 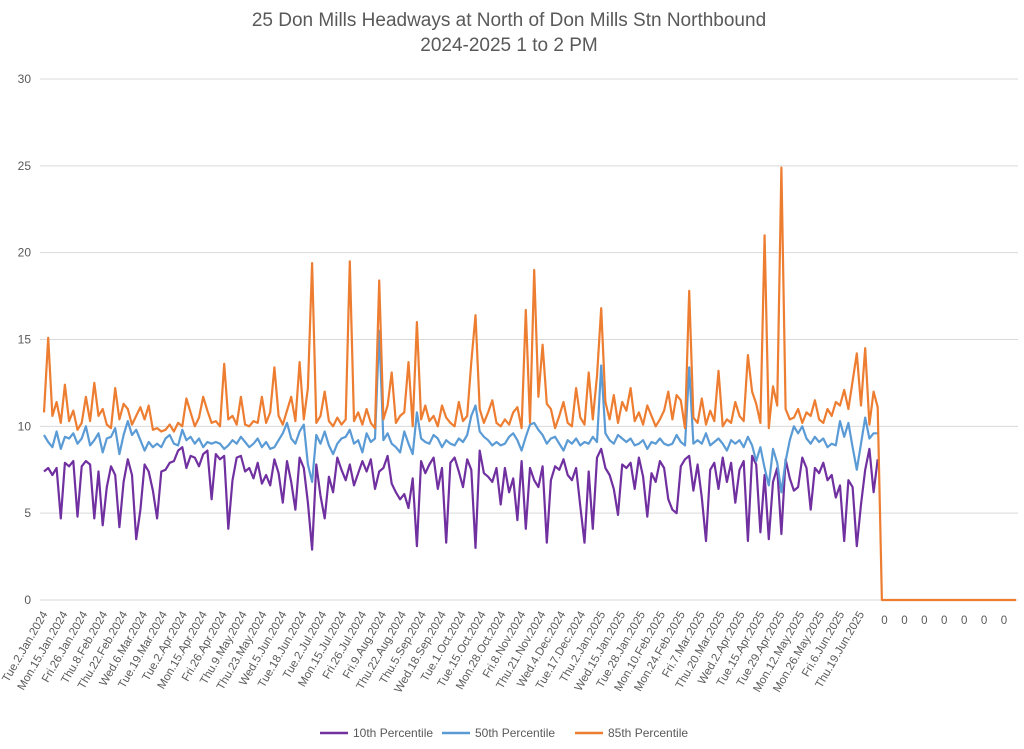 I want to click on y-tick-label: 15, so click(x=25, y=340).